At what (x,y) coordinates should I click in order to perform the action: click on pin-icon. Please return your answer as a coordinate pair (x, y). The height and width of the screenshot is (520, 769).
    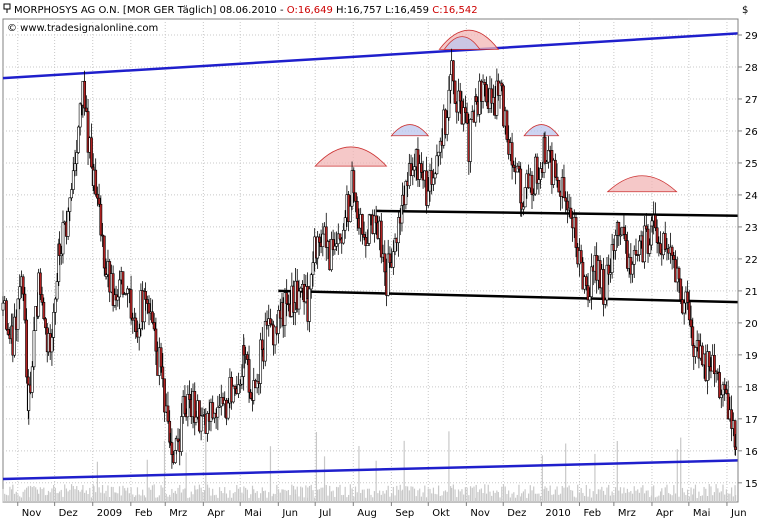
    Looking at the image, I should click on (7, 8).